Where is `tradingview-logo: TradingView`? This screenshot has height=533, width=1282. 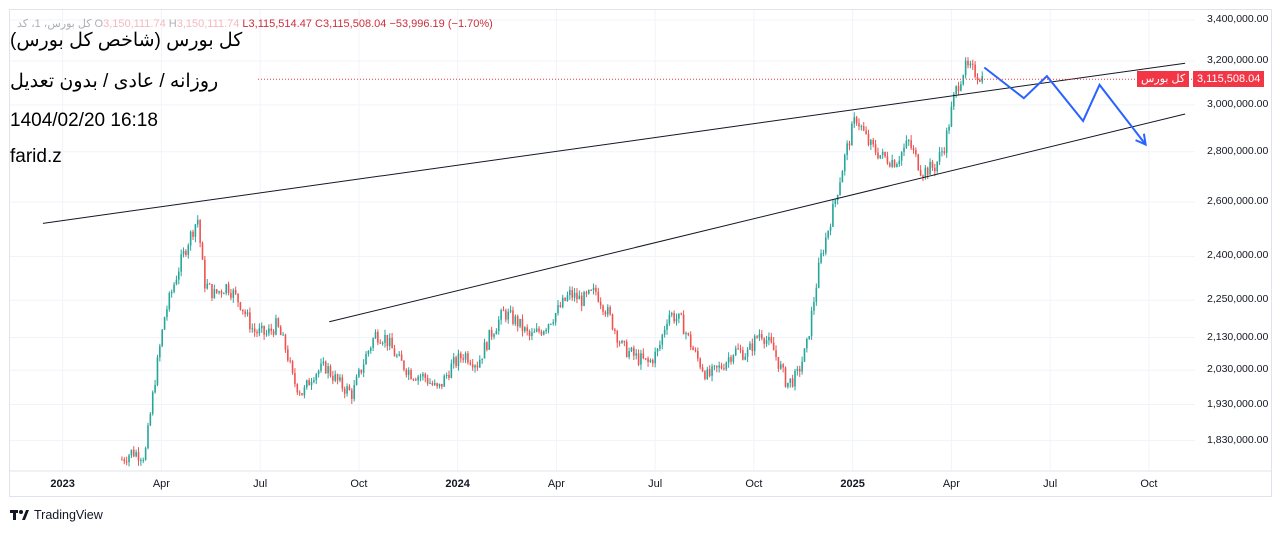
tradingview-logo: TradingView is located at coordinates (56, 515).